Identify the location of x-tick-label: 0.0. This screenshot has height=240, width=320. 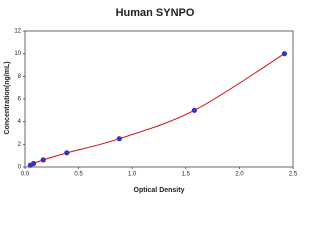
(25, 175).